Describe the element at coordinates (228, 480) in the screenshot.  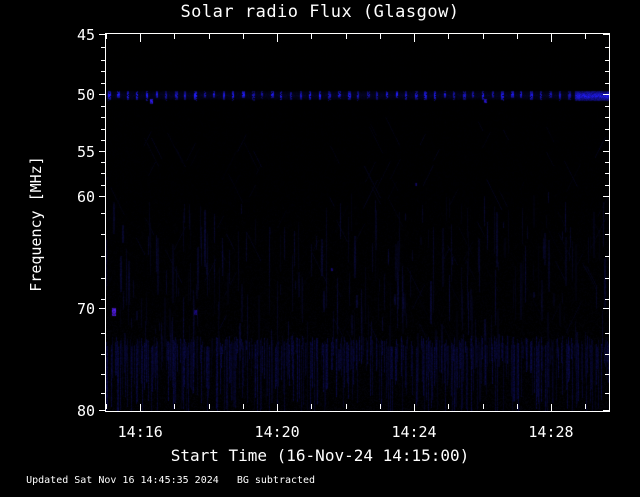
I see `footer-spacer` at that location.